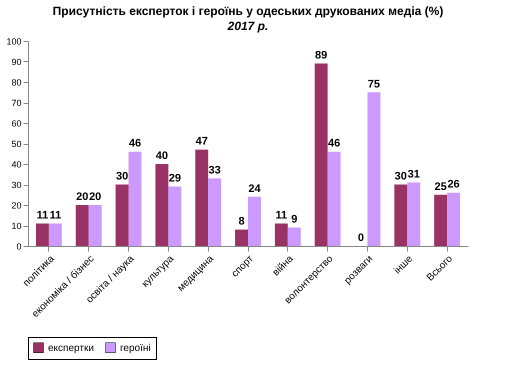 This screenshot has width=520, height=367. What do you see at coordinates (241, 222) in the screenshot?
I see `data-label: 8` at bounding box center [241, 222].